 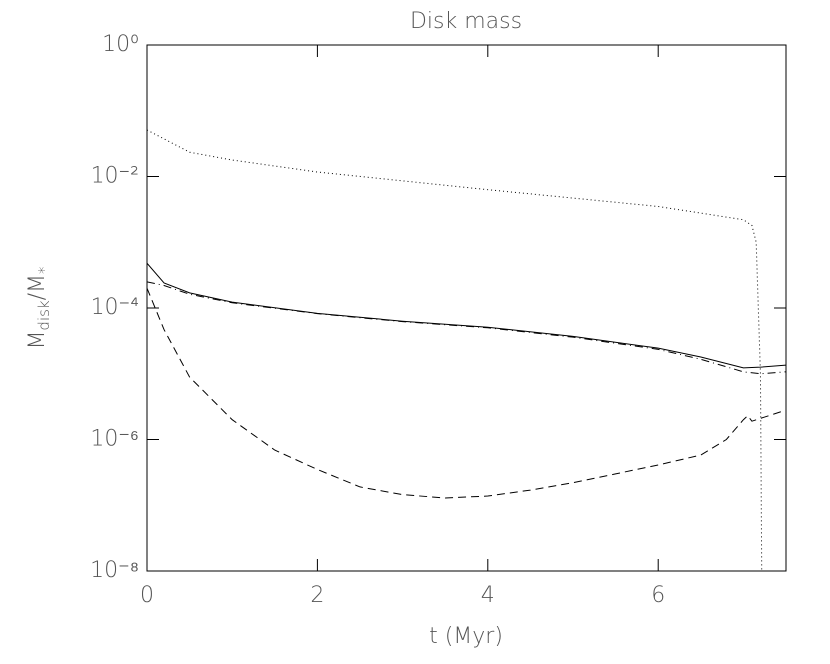 I want to click on y-label-part: /M, so click(x=37, y=287).